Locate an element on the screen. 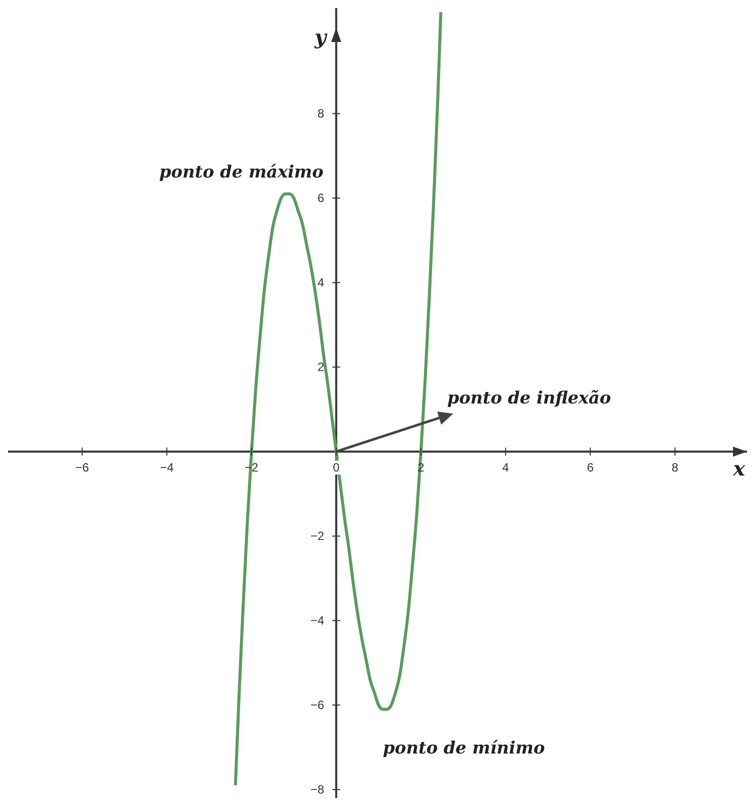 The width and height of the screenshot is (755, 800). annotation: ponto de máximo is located at coordinates (241, 172).